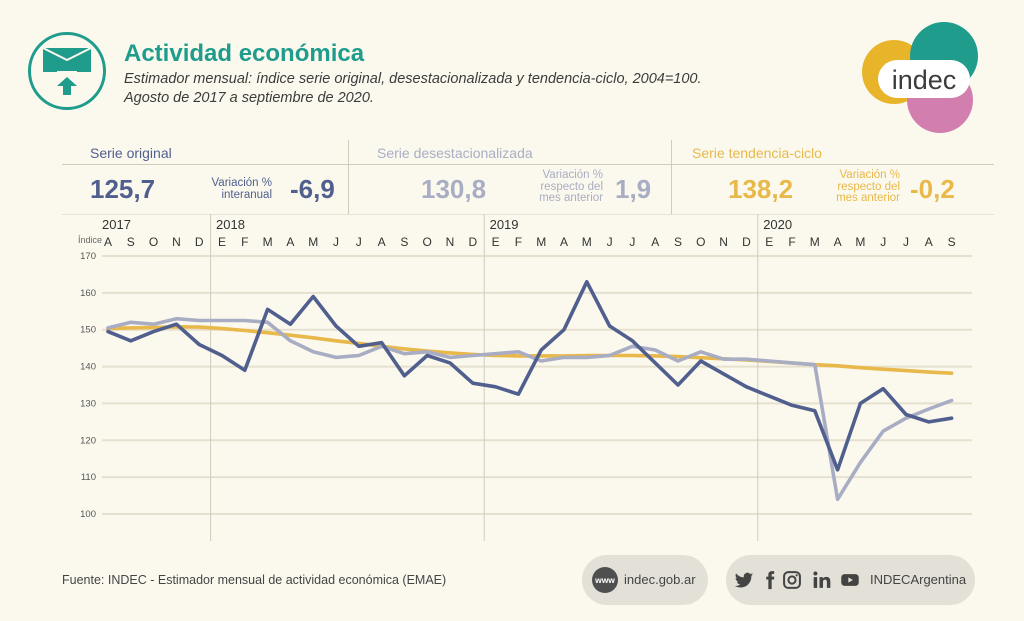 This screenshot has width=1024, height=621. I want to click on twitter-icon, so click(744, 580).